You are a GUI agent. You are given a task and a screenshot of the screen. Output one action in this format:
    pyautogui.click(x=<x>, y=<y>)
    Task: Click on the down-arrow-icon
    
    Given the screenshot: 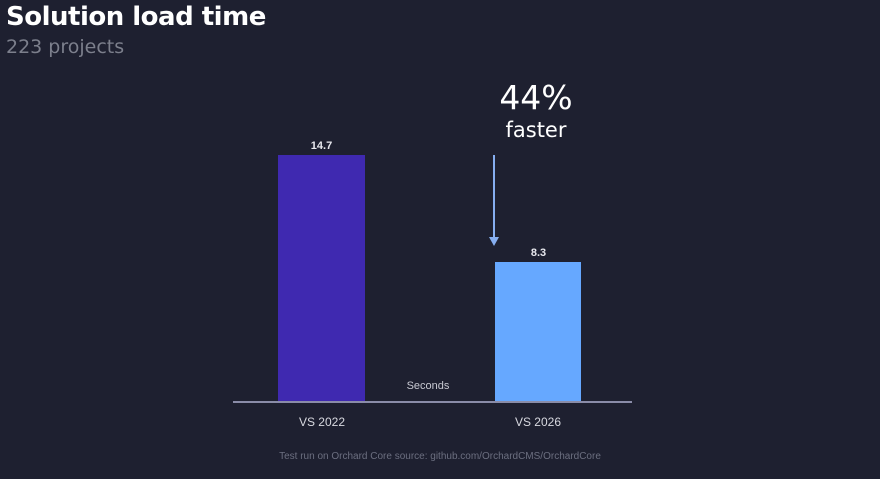 What is the action you would take?
    pyautogui.click(x=494, y=198)
    